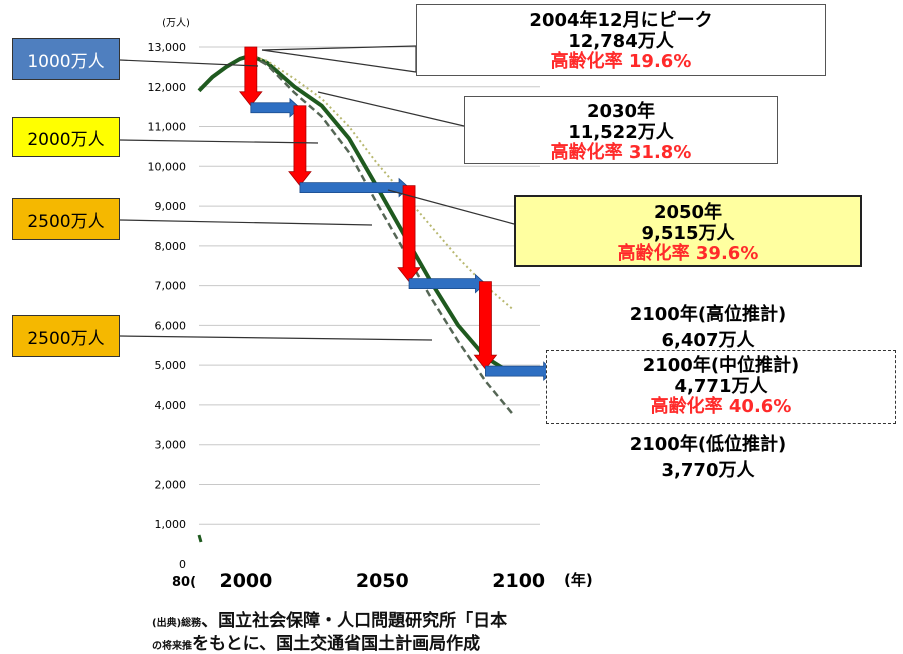  What do you see at coordinates (66, 219) in the screenshot?
I see `decrease-tag-2500-a: 2500万人` at bounding box center [66, 219].